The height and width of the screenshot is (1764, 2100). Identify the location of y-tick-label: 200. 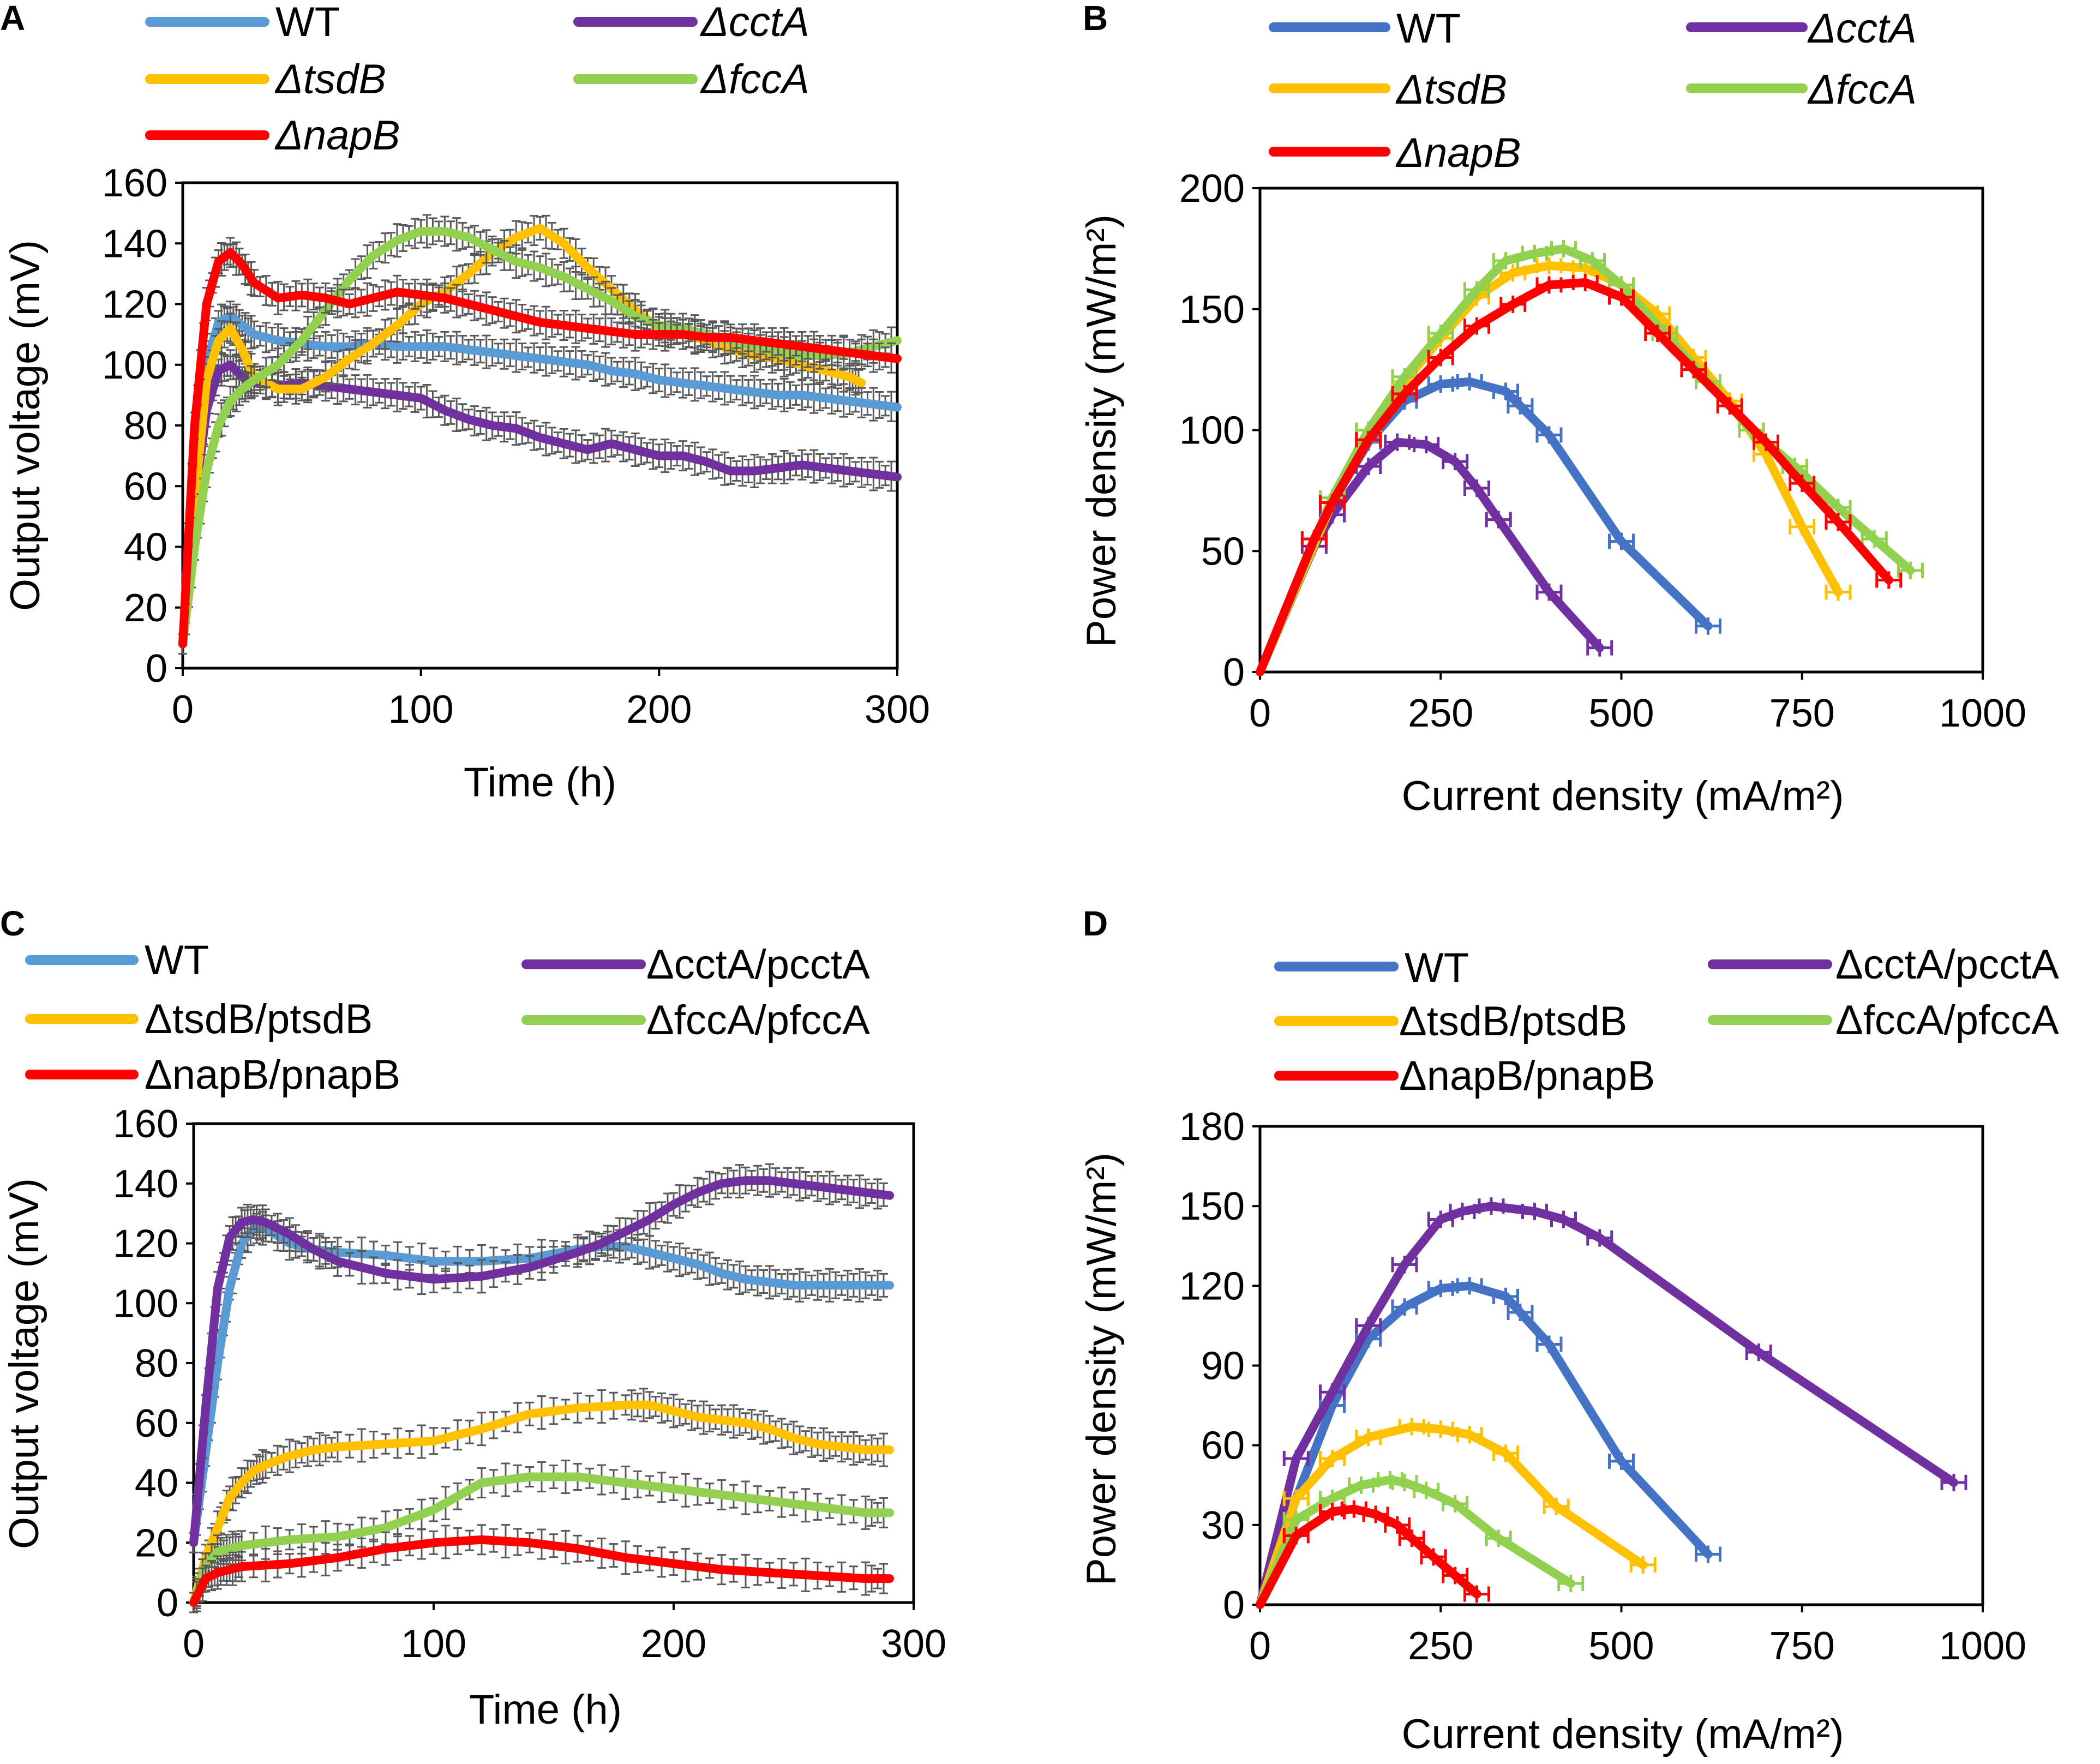
(1212, 189).